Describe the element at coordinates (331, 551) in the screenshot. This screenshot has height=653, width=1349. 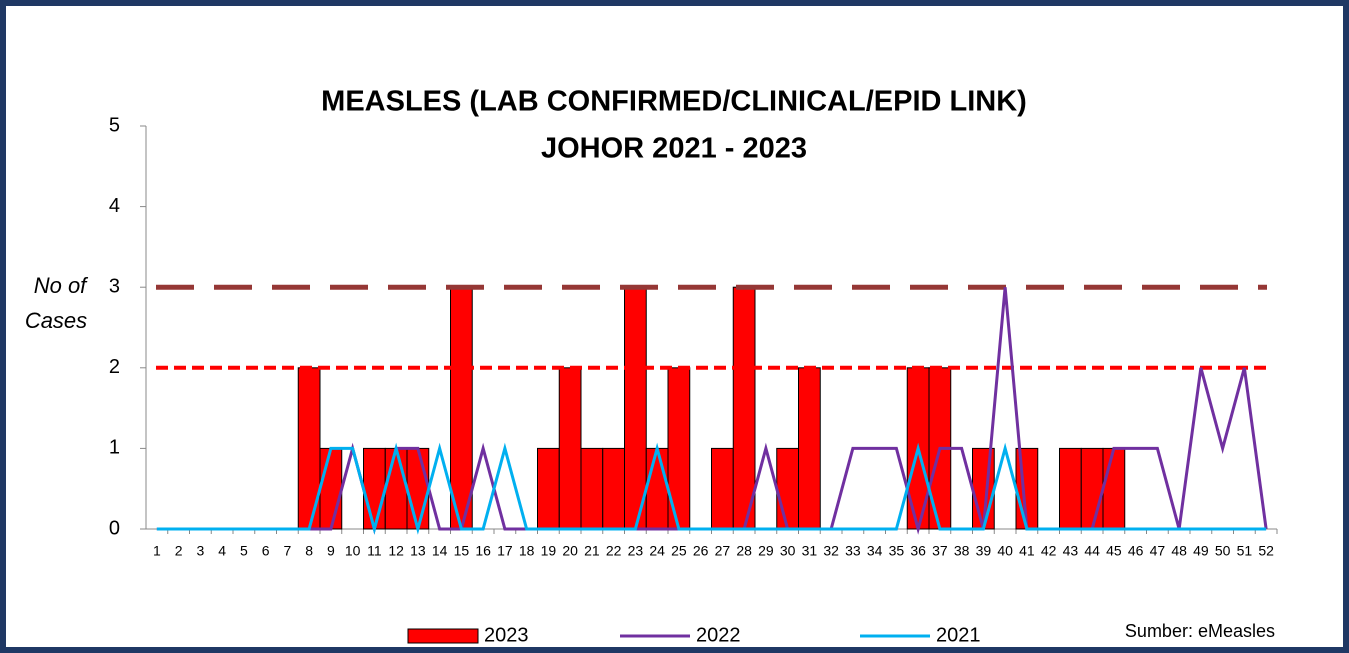
I see `x-tick-label: 9` at that location.